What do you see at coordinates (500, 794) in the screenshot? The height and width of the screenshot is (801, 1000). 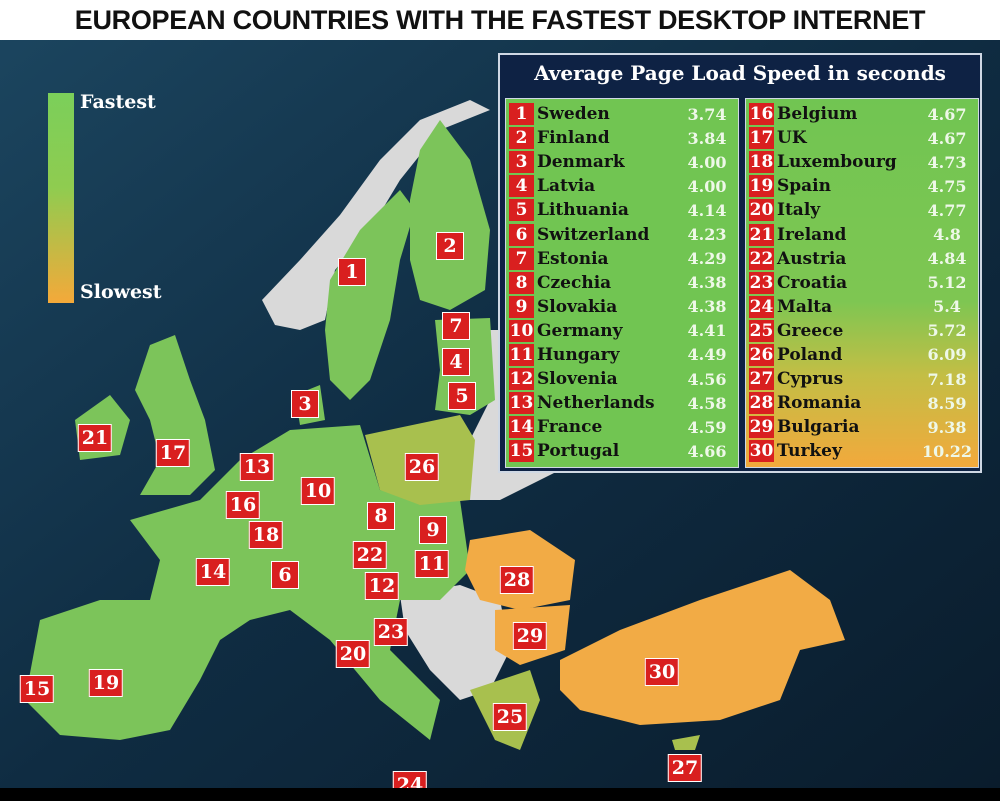 I see `caption-strip` at bounding box center [500, 794].